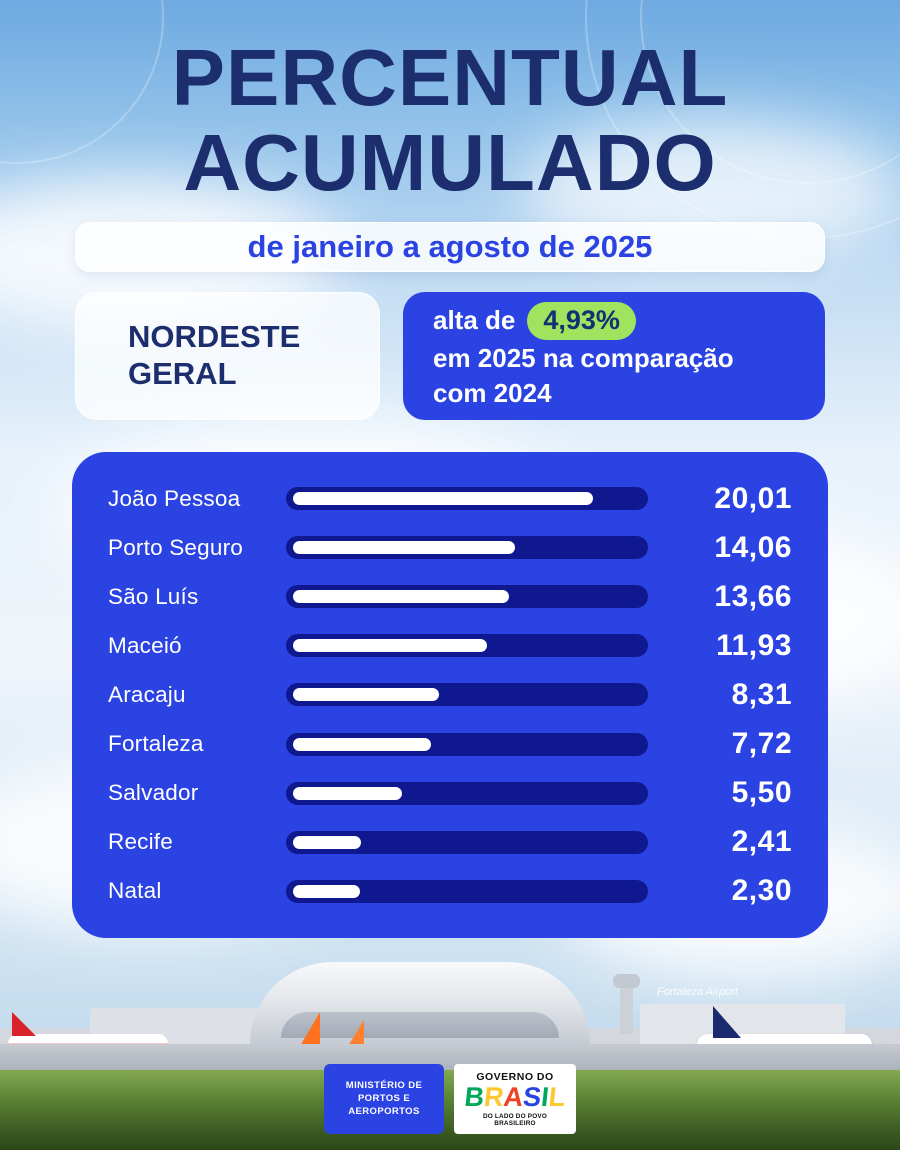 Image resolution: width=900 pixels, height=1150 pixels. Describe the element at coordinates (474, 320) in the screenshot. I see `highlight-prefix: alta de` at that location.